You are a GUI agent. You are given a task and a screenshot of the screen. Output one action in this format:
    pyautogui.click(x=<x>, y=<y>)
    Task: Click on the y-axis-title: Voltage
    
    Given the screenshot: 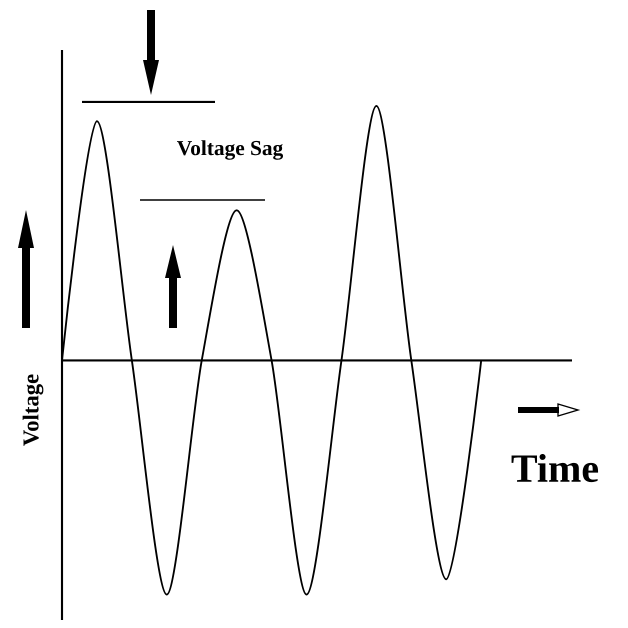 What is the action you would take?
    pyautogui.click(x=33, y=410)
    